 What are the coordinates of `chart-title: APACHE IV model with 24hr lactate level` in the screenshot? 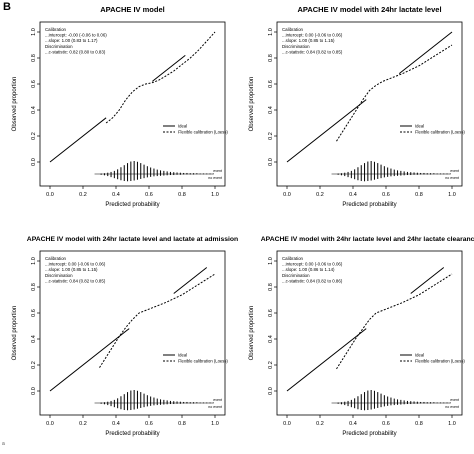 It's located at (369, 9).